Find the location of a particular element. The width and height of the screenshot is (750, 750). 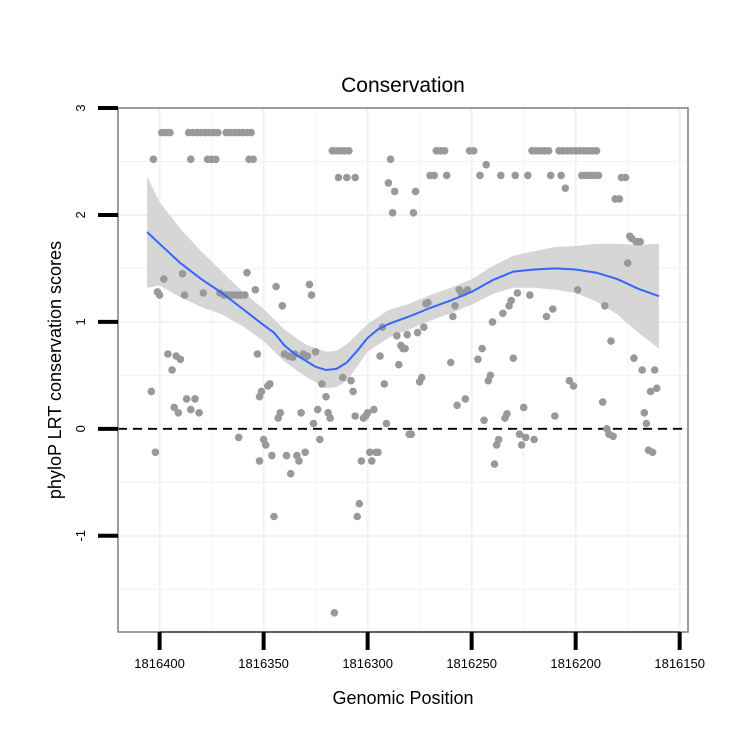

chart-title: Conservation is located at coordinates (403, 85).